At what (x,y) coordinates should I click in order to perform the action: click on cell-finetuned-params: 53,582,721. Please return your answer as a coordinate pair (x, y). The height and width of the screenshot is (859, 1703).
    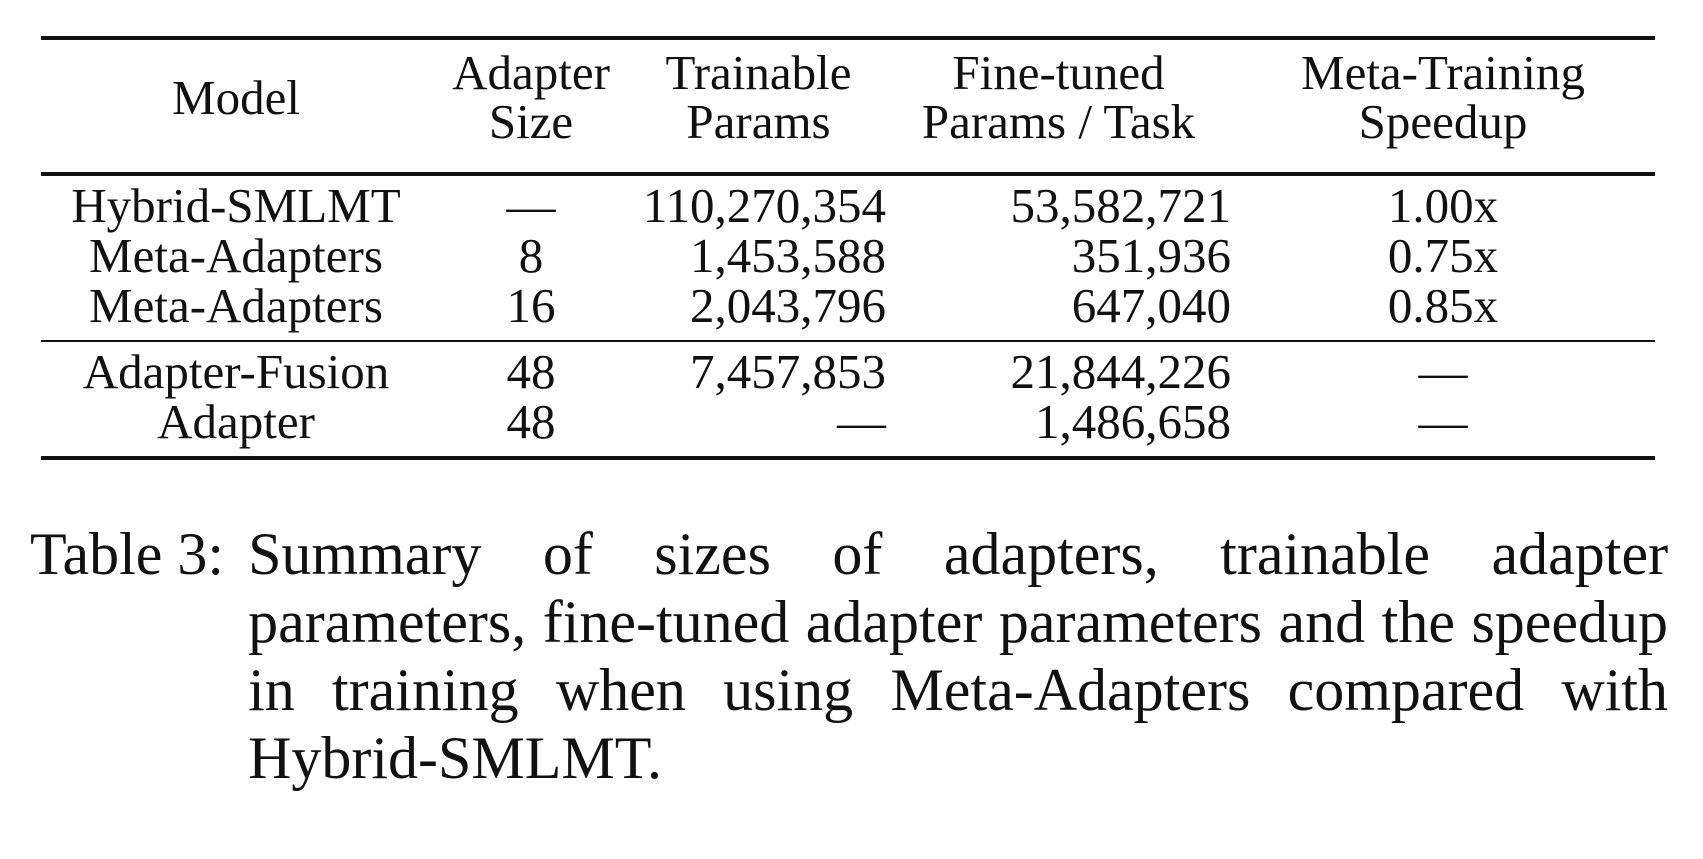
    Looking at the image, I should click on (1121, 205).